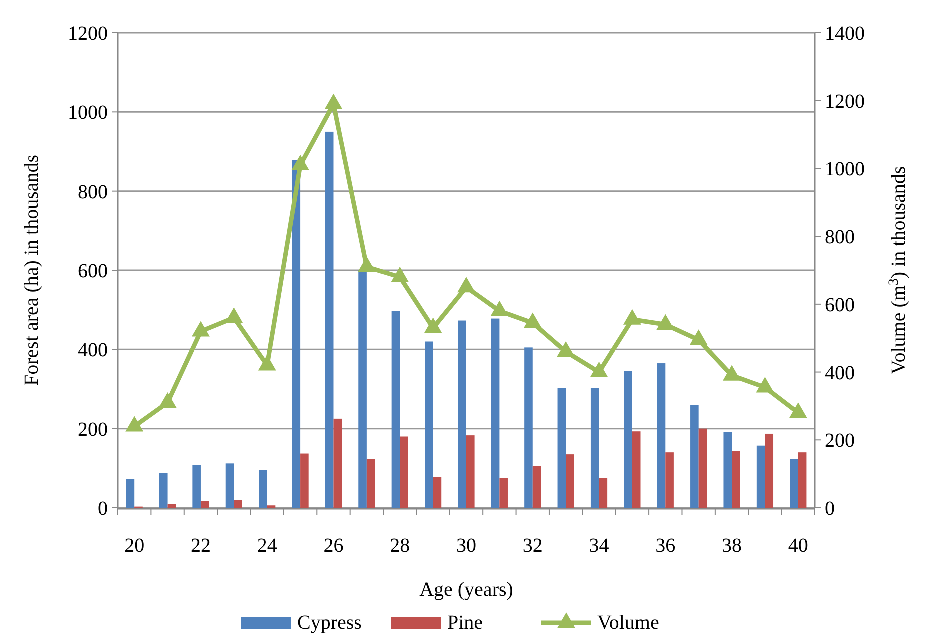  What do you see at coordinates (845, 34) in the screenshot?
I see `y2-tick-label: 1400` at bounding box center [845, 34].